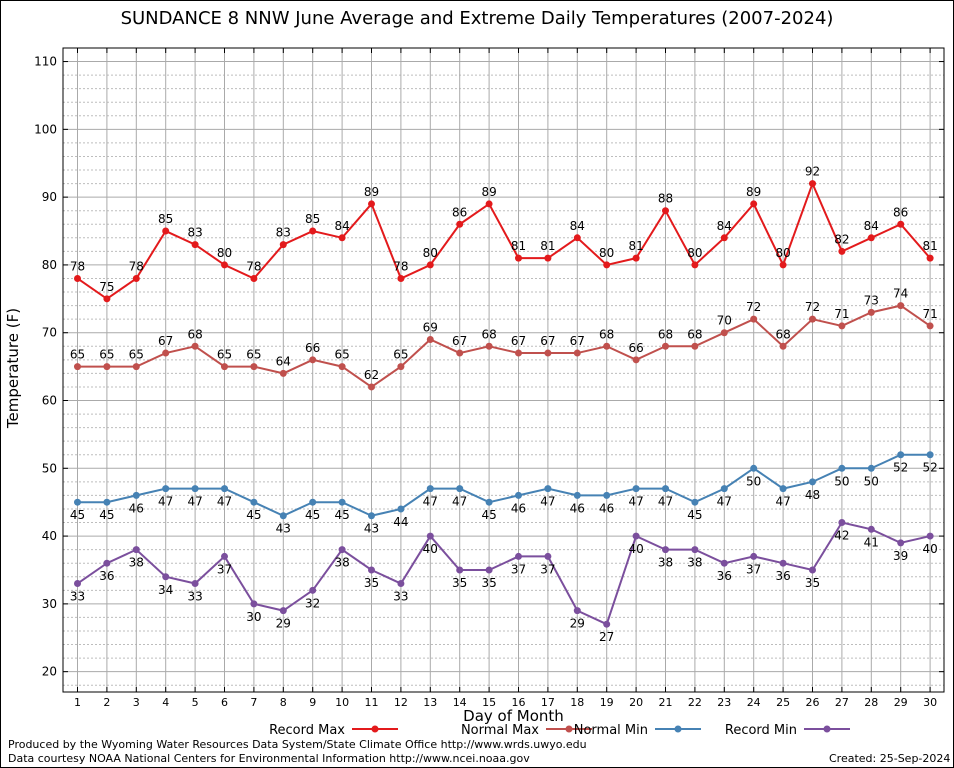  What do you see at coordinates (635, 348) in the screenshot?
I see `data-label: 66` at bounding box center [635, 348].